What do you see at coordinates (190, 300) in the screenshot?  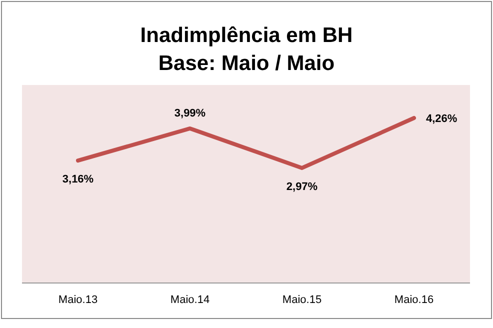 I see `x-tick-label: Maio.14` at bounding box center [190, 300].